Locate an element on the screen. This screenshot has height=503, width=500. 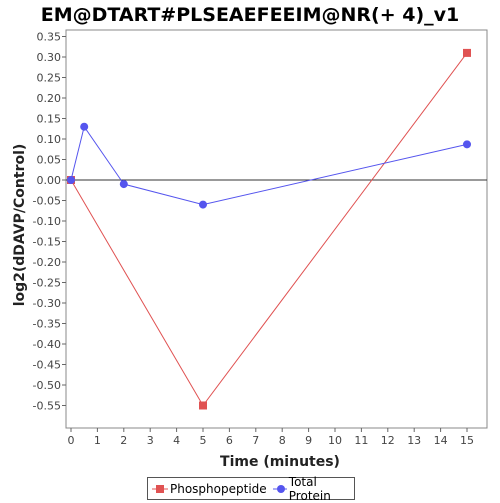
x-tick-label: 1 is located at coordinates (97, 440).